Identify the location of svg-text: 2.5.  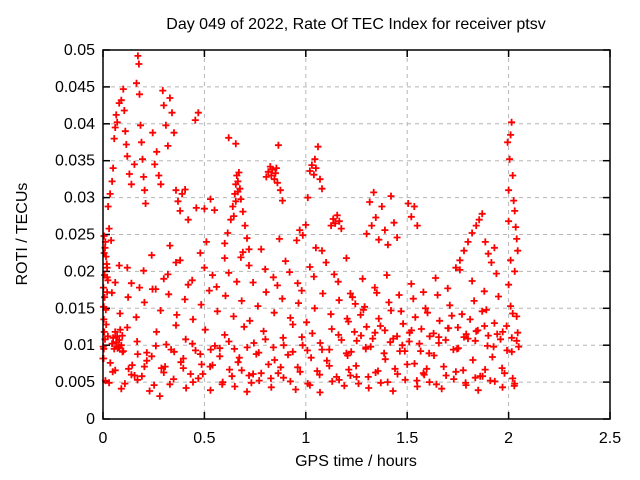
(610, 438).